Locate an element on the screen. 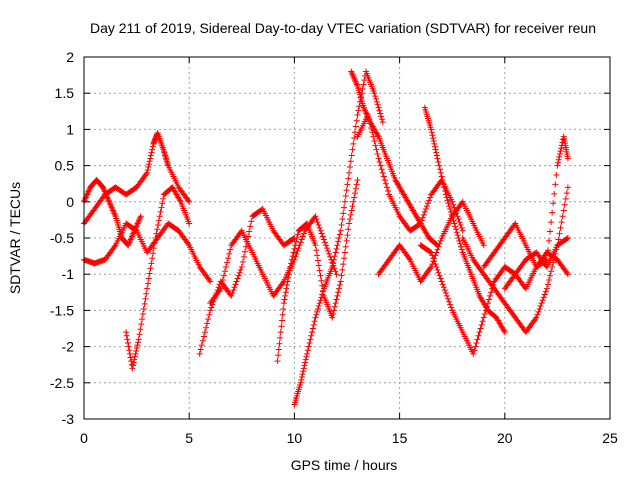 Image resolution: width=640 pixels, height=480 pixels. y-tick-label: 0.5 is located at coordinates (65, 166).